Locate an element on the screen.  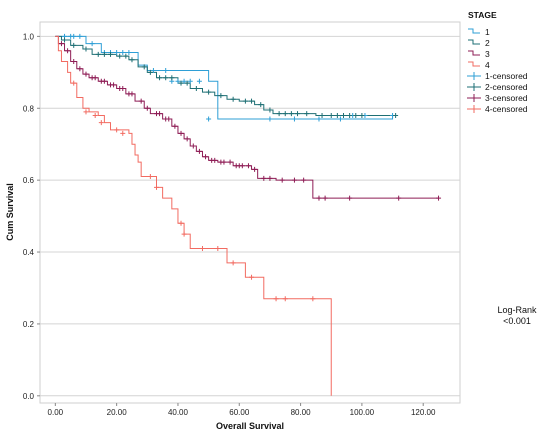
x-axis-ticks: 0.00 20.00 40.00 60.00 80.00 100.00 120.00 is located at coordinates (242, 410).